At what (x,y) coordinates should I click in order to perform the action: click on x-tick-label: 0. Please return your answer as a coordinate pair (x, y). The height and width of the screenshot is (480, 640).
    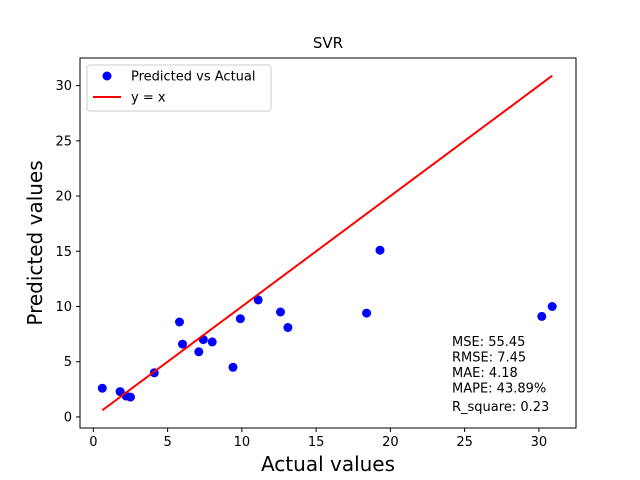
    Looking at the image, I should click on (93, 442).